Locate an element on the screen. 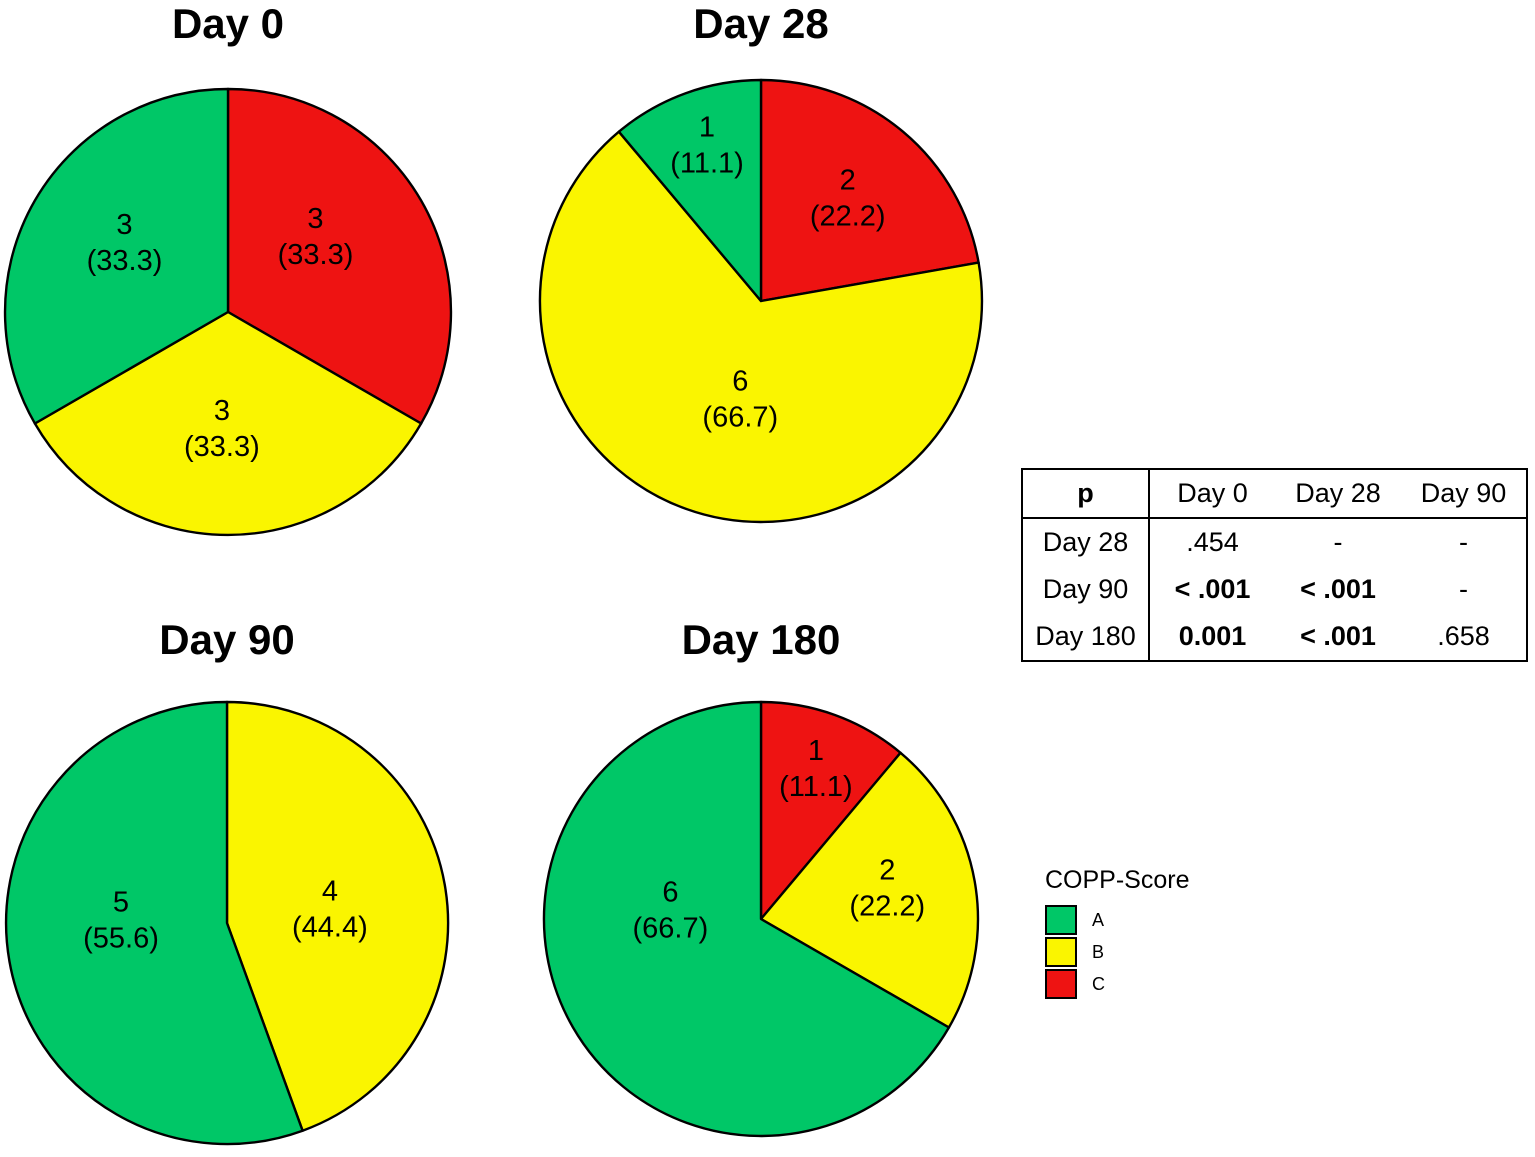 This screenshot has width=1535, height=1157. table-col-day28: Day 28 is located at coordinates (1338, 493).